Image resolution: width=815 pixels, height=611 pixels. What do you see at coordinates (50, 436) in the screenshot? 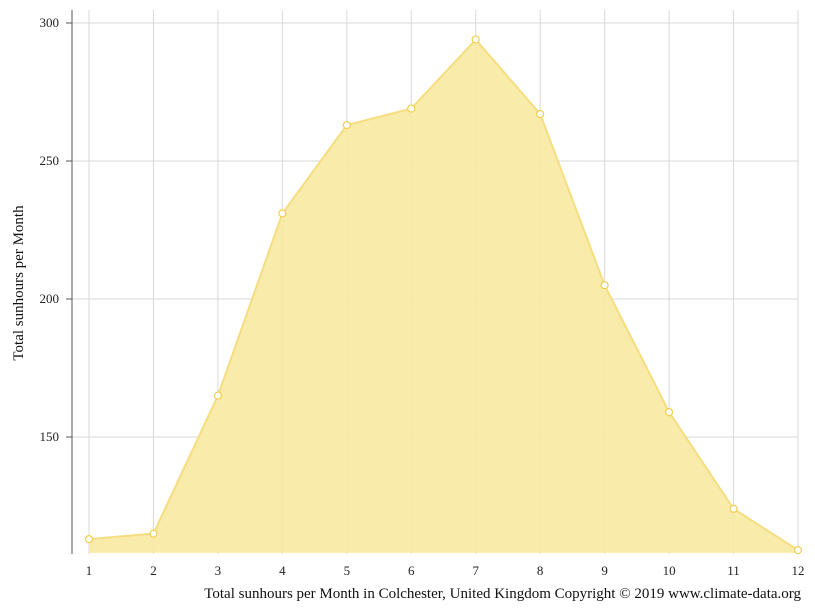
I see `y-tick-label: 150` at bounding box center [50, 436].